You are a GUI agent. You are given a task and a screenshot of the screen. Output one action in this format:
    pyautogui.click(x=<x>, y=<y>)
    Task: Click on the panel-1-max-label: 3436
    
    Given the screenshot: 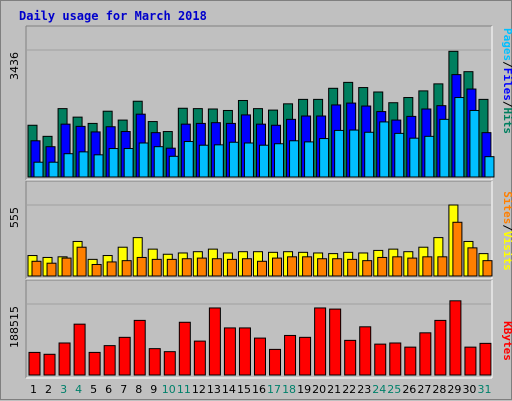 What is the action you would take?
    pyautogui.click(x=14, y=66)
    